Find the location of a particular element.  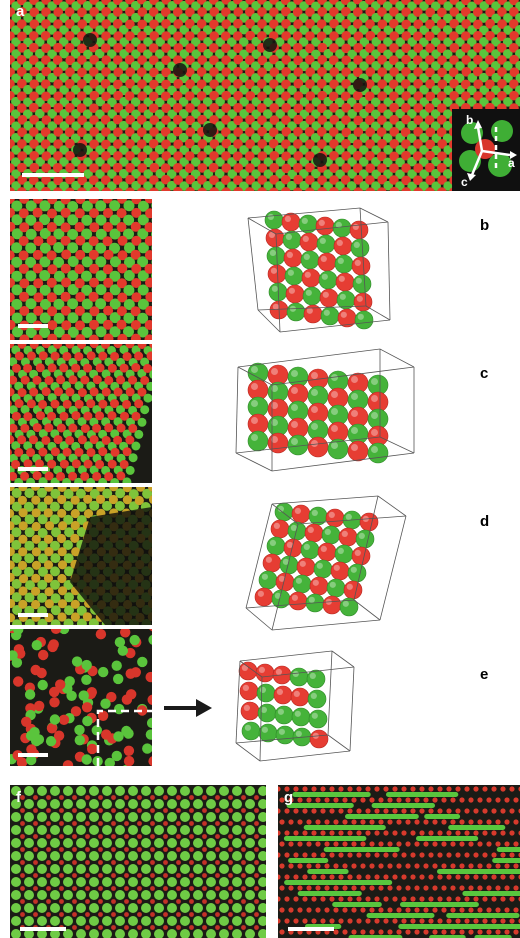

model-c is located at coordinates (325, 410).